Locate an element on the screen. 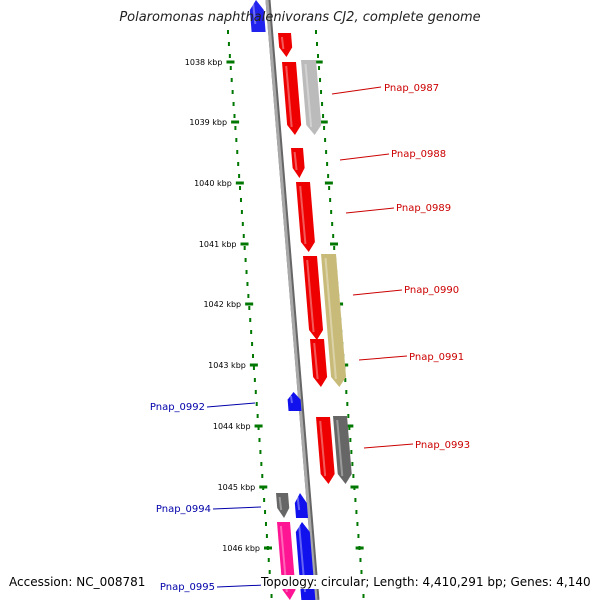 Image resolution: width=600 pixels, height=600 pixels. gene-label: Pnap_0989 is located at coordinates (423, 208).